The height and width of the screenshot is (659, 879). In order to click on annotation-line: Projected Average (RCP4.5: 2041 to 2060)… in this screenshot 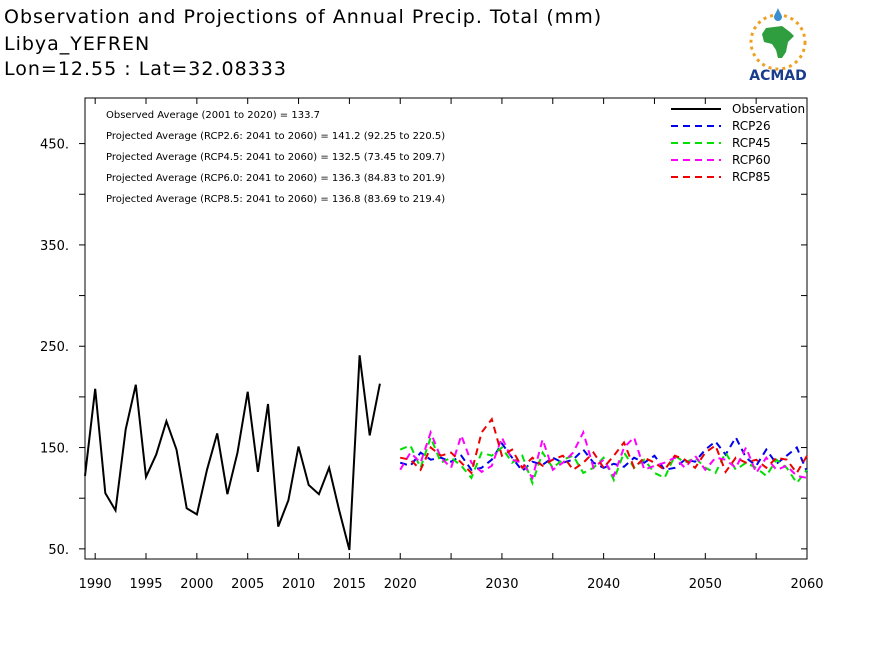, I will do `click(275, 157)`.